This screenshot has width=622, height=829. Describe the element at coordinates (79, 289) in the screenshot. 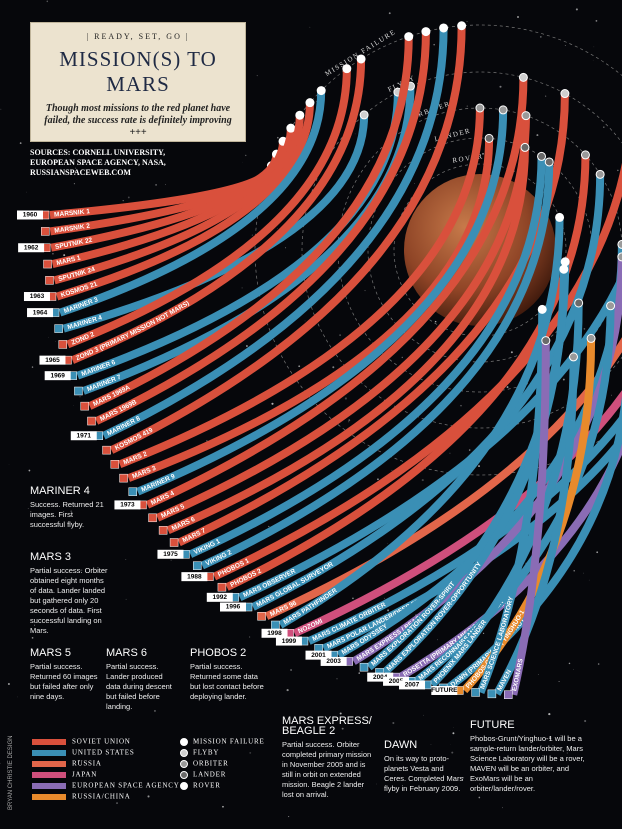

I see `mission-name: KOSMOS 21` at that location.